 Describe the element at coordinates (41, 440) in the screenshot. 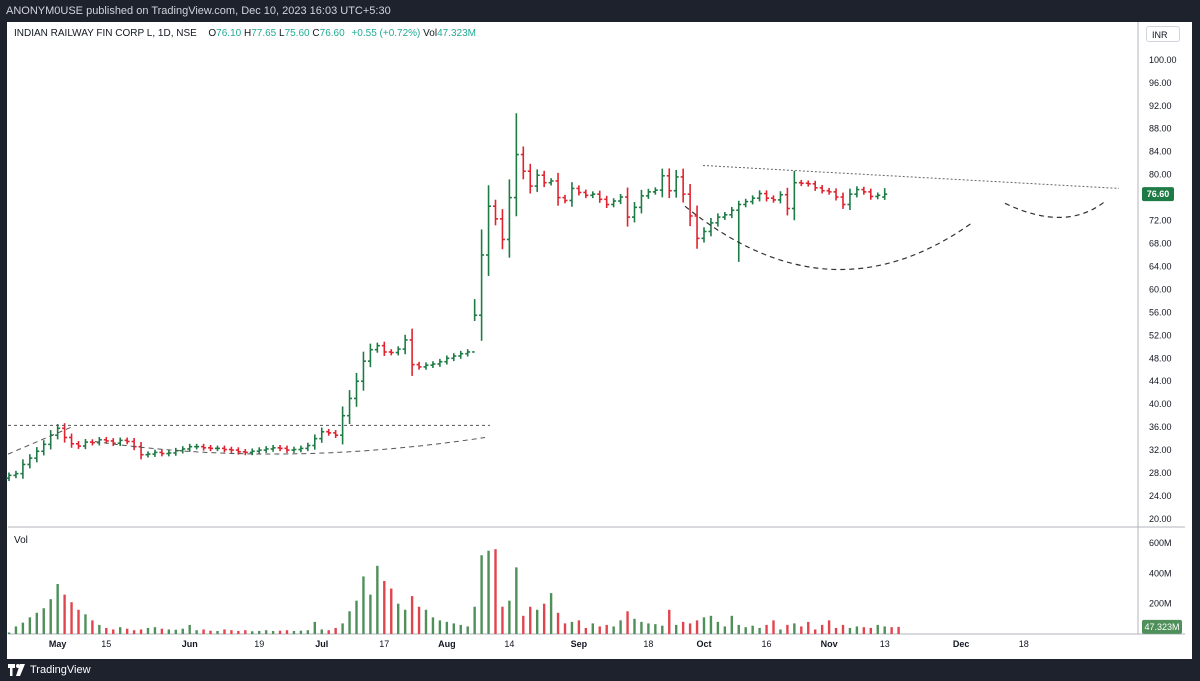

I see `trendline-rise` at that location.